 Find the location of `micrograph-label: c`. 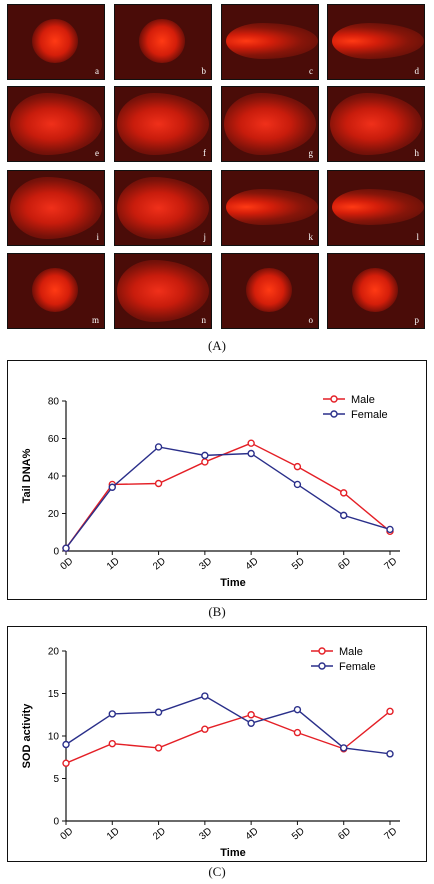

micrograph-label: c is located at coordinates (311, 71).